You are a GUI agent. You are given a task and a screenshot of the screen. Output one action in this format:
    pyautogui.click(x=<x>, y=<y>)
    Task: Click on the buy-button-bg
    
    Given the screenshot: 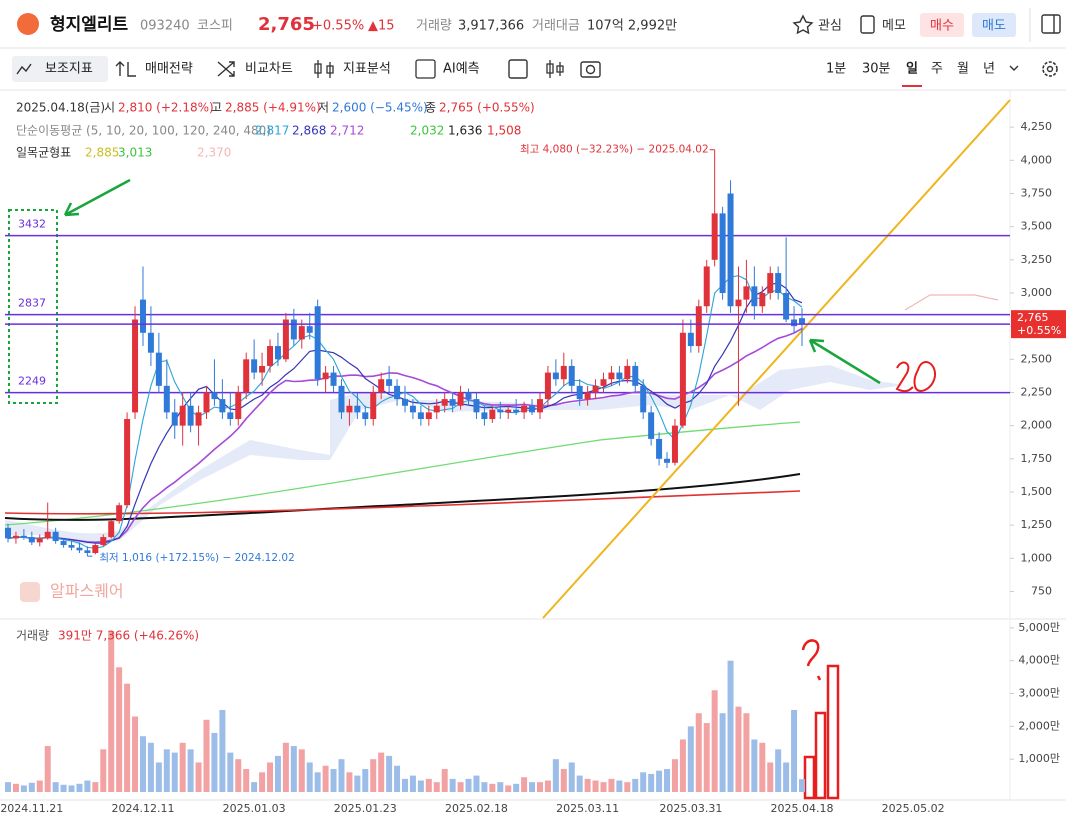 What is the action you would take?
    pyautogui.click(x=942, y=25)
    